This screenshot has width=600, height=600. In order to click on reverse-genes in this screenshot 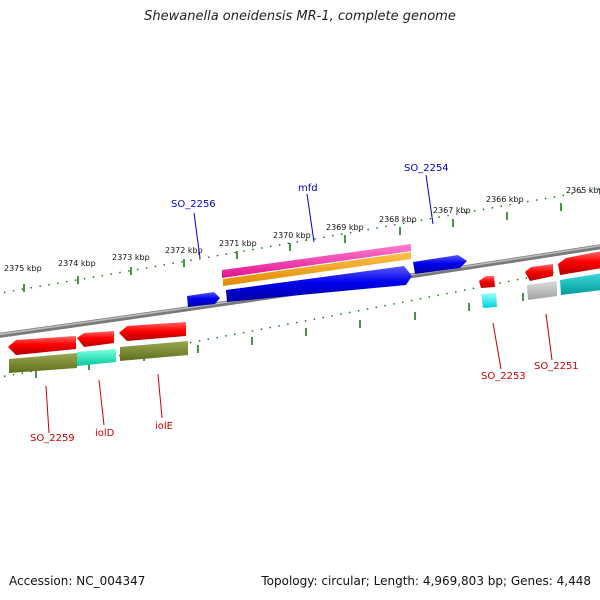, I will do `click(98, 347)`.